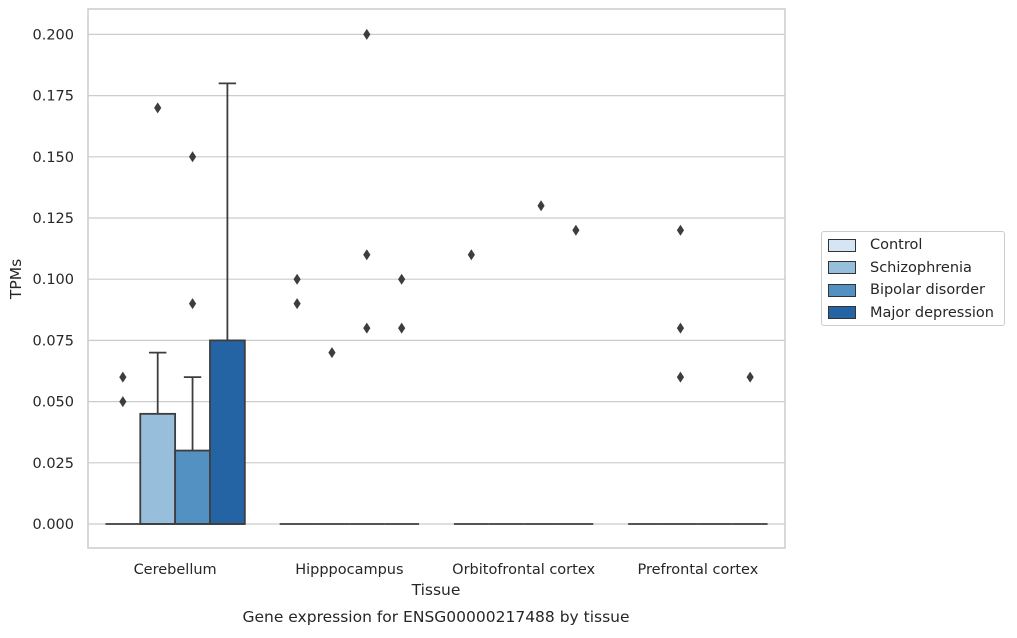 The width and height of the screenshot is (1017, 638). What do you see at coordinates (53, 97) in the screenshot?
I see `y-tick-label: 0.175` at bounding box center [53, 97].